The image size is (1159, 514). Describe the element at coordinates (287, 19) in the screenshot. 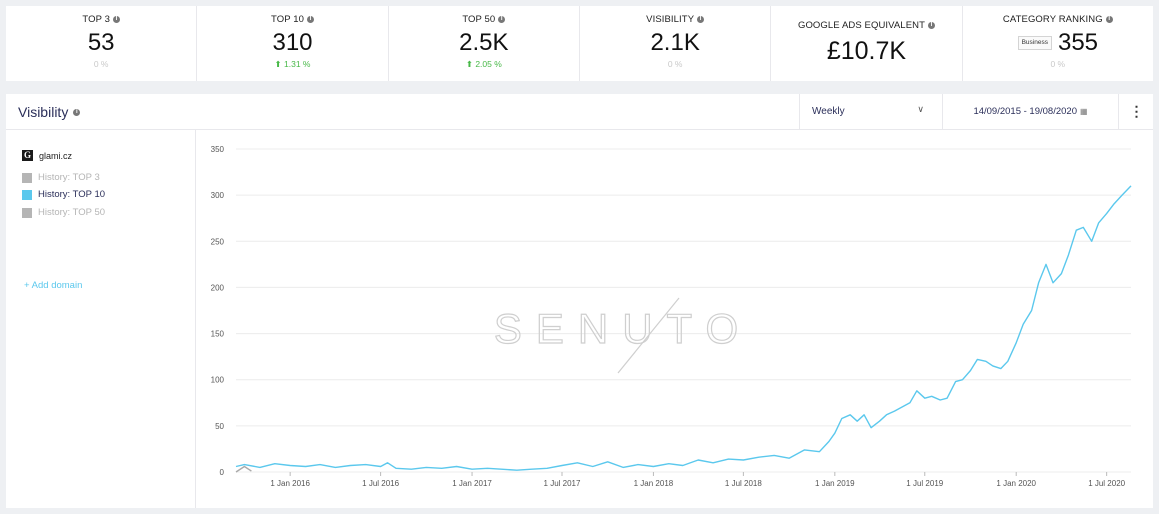

I see `stat-top10-label: TOP 10` at that location.